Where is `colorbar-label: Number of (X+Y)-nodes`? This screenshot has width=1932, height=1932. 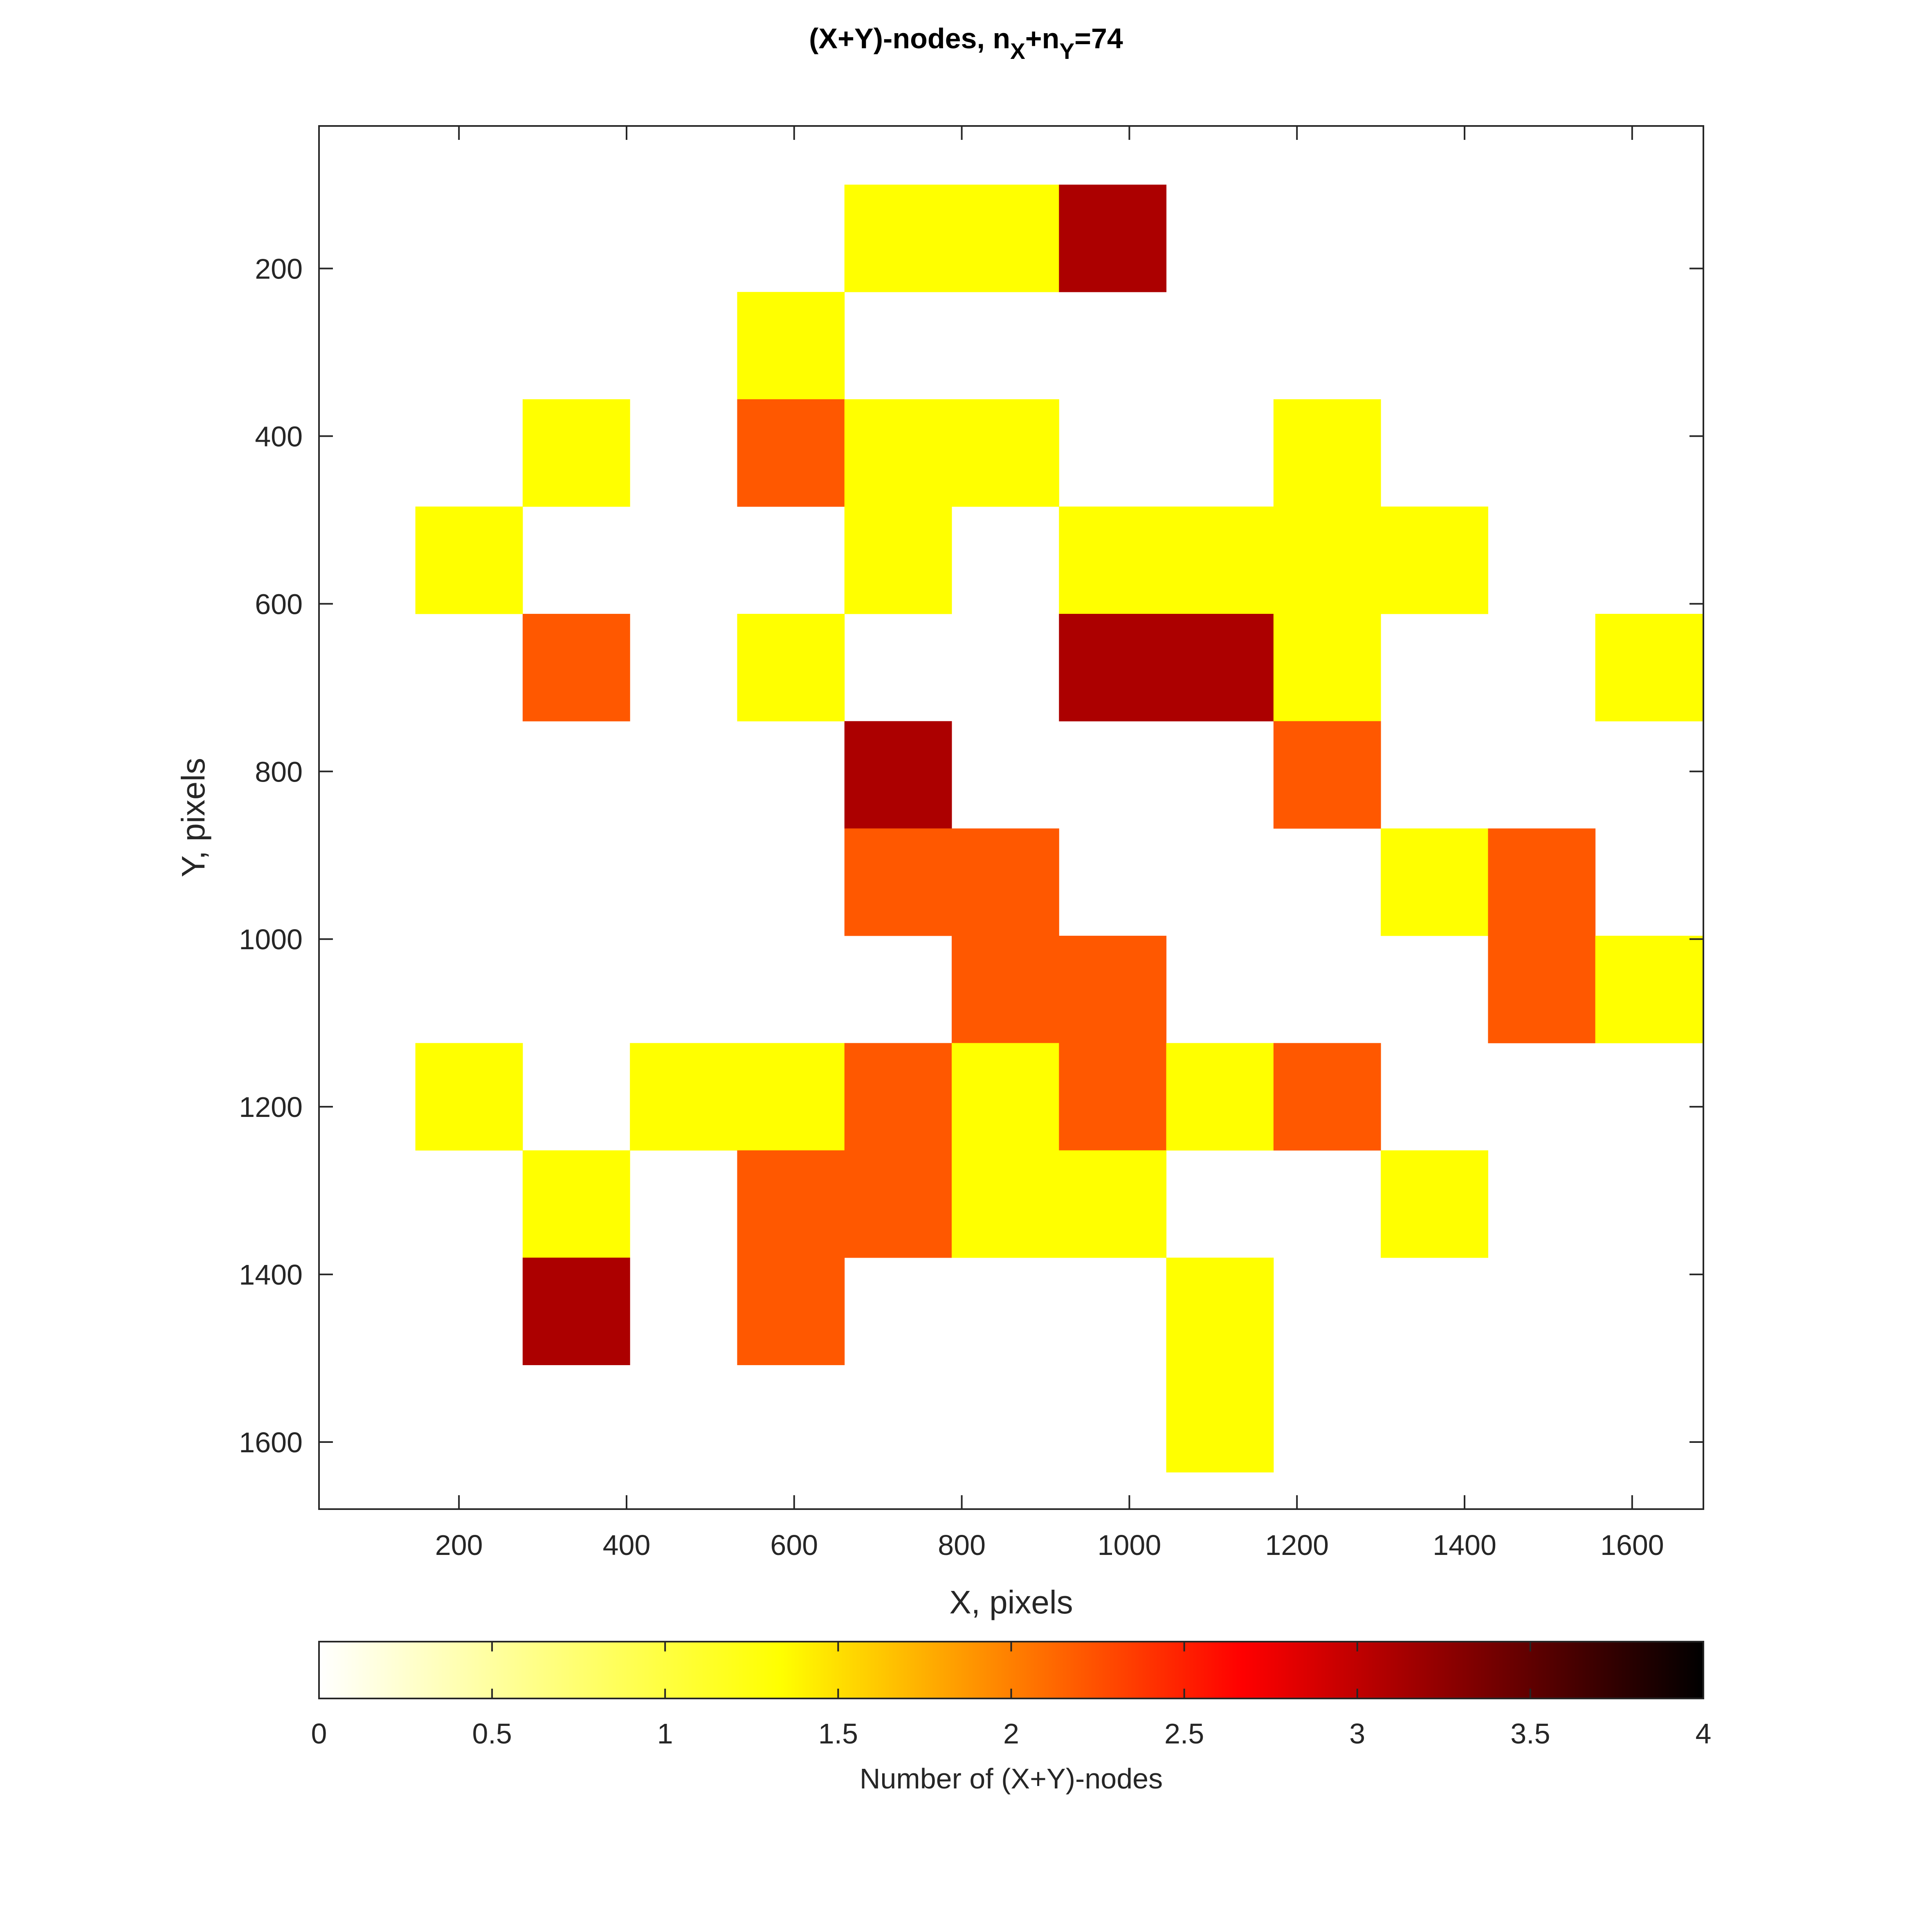
colorbar-label: Number of (X+Y)-nodes is located at coordinates (1012, 1779).